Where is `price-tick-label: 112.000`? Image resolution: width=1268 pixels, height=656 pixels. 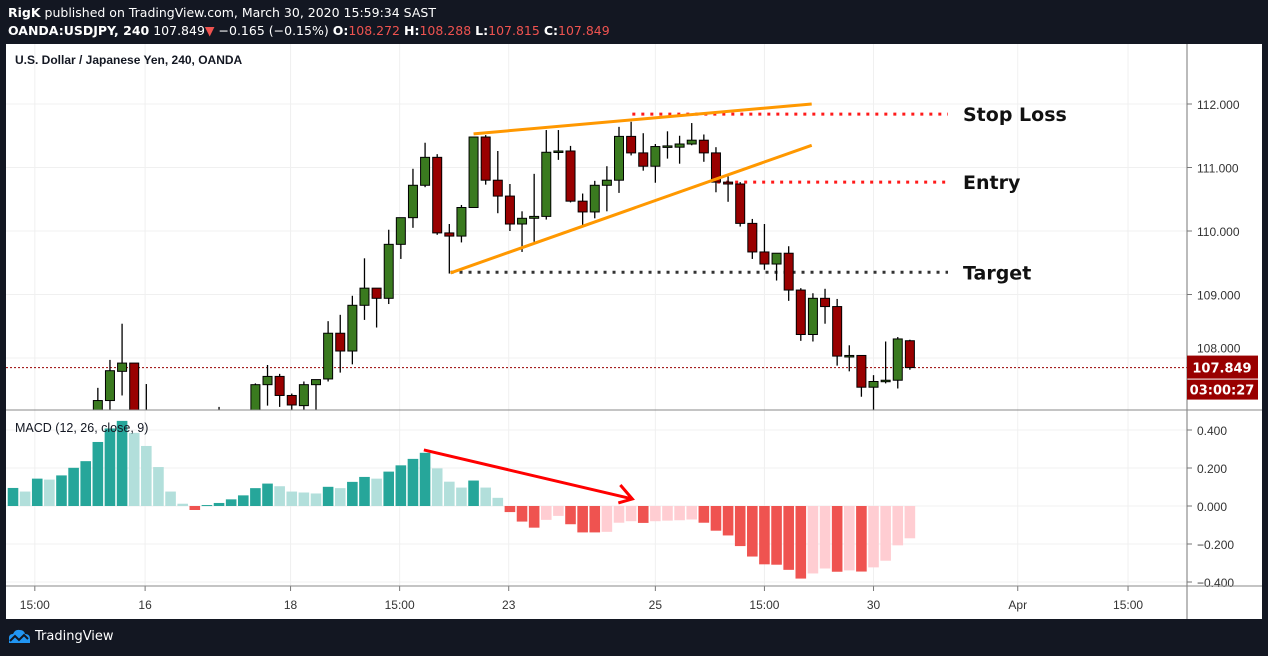
price-tick-label: 112.000 is located at coordinates (1218, 105).